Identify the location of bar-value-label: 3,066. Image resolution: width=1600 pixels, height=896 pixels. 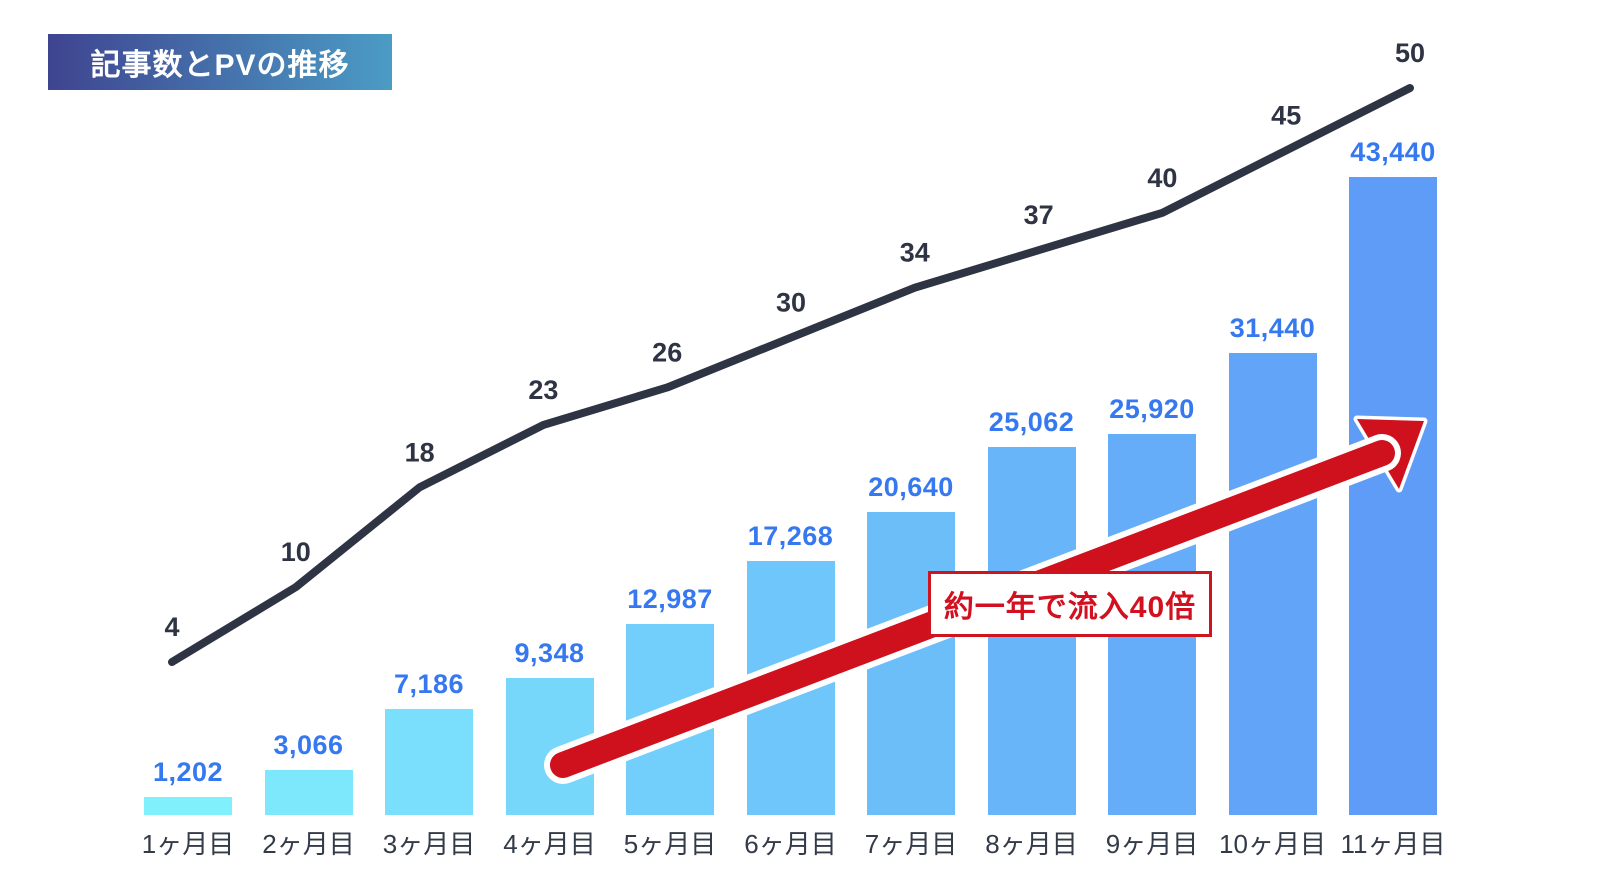
(308, 745).